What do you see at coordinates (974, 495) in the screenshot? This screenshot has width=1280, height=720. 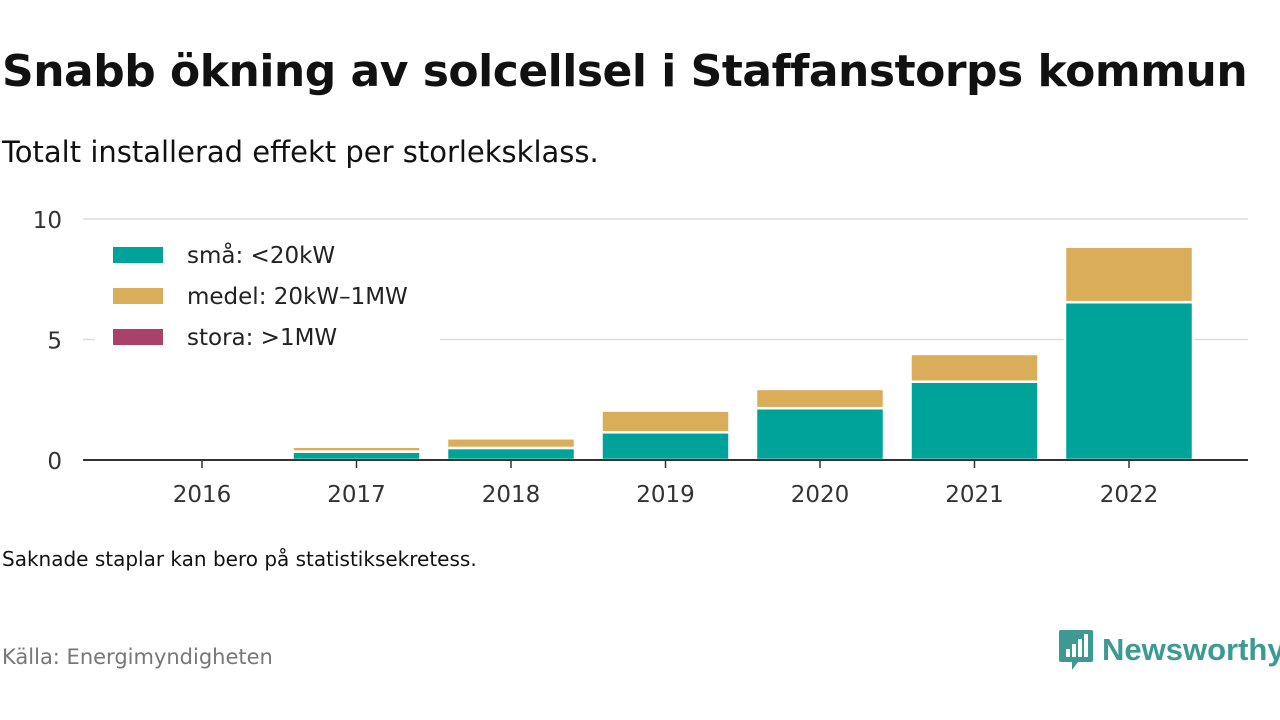 I see `x-tick-label: 2021` at bounding box center [974, 495].